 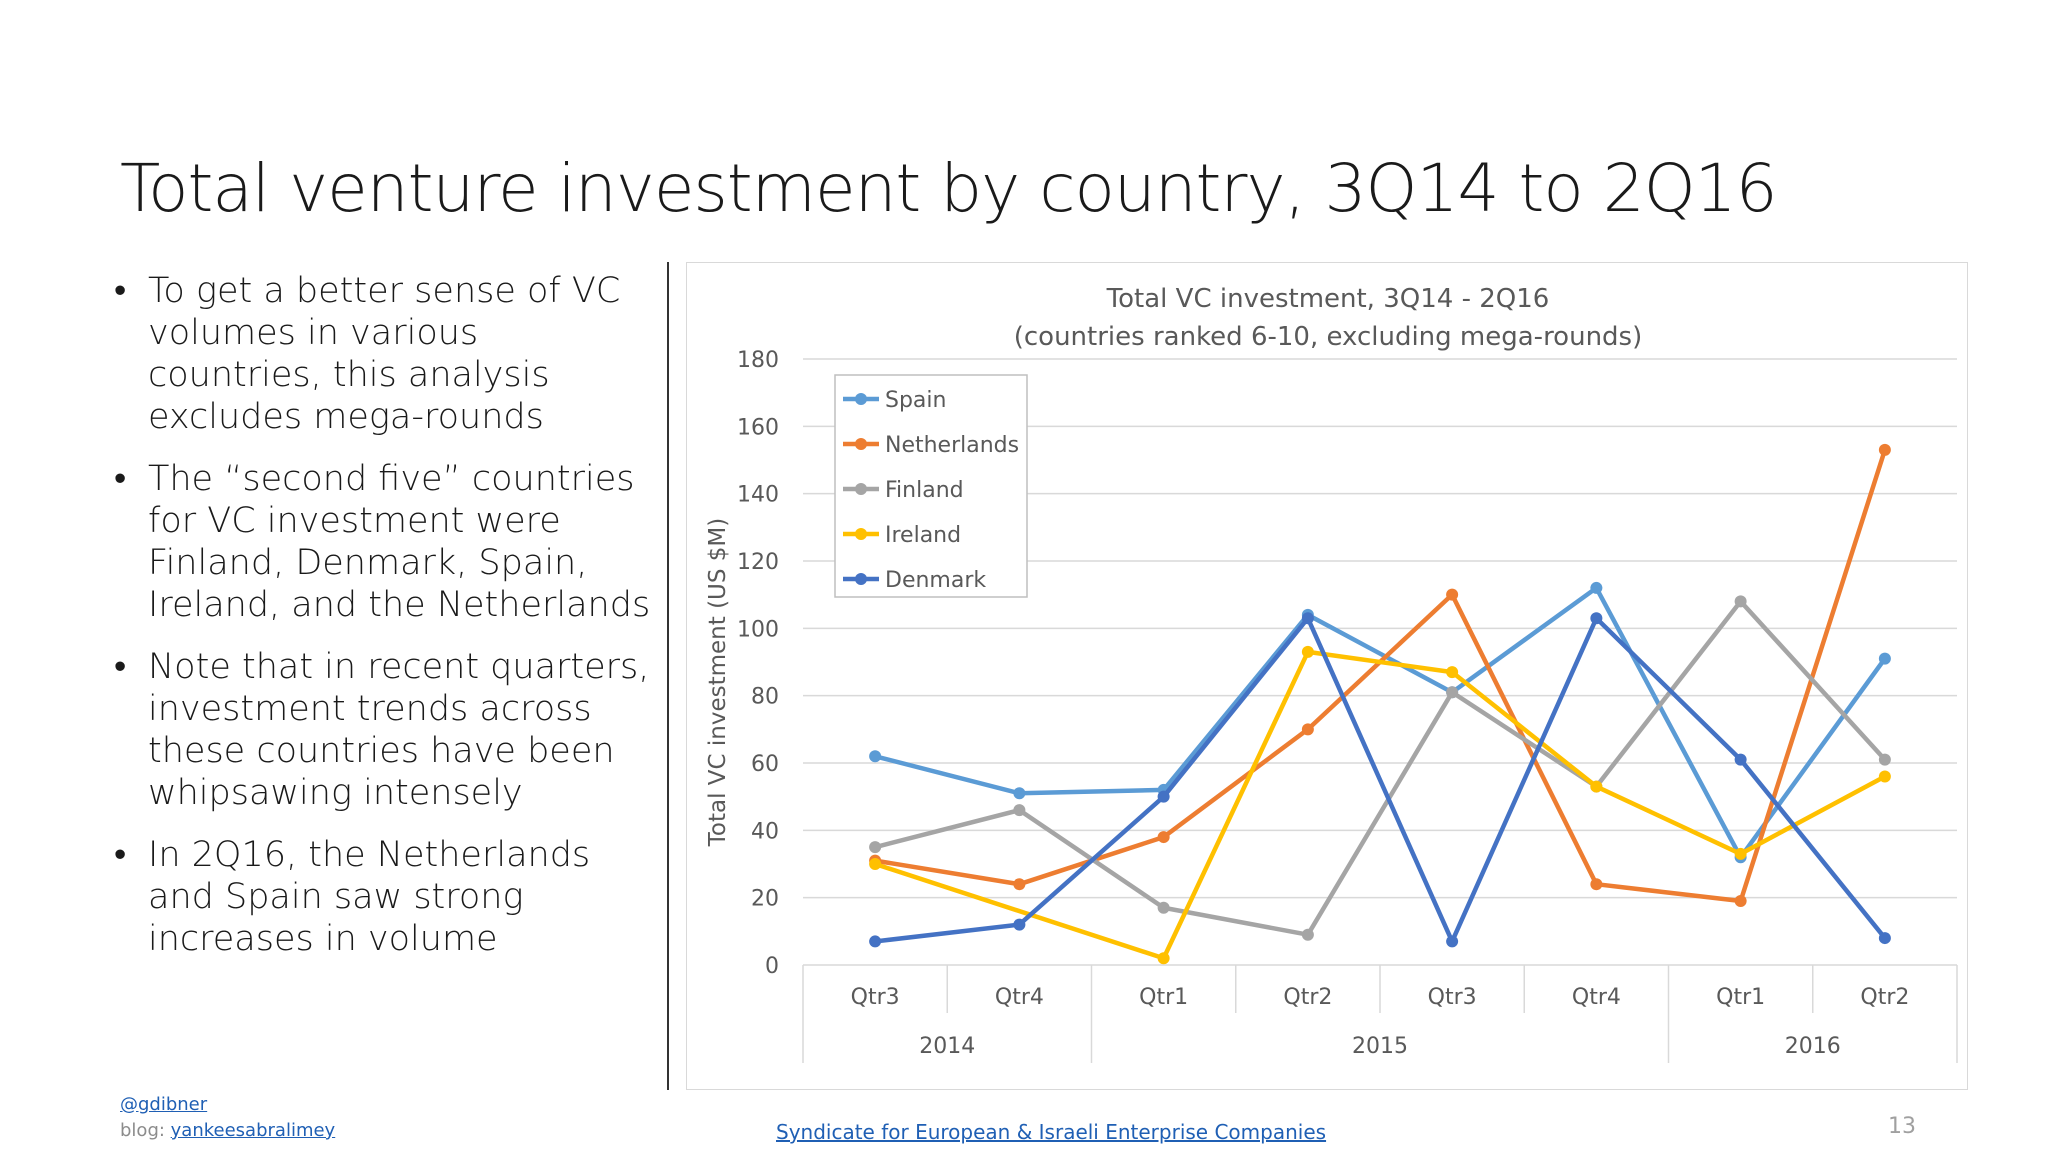 I want to click on y-tick-label: 20, so click(x=765, y=899).